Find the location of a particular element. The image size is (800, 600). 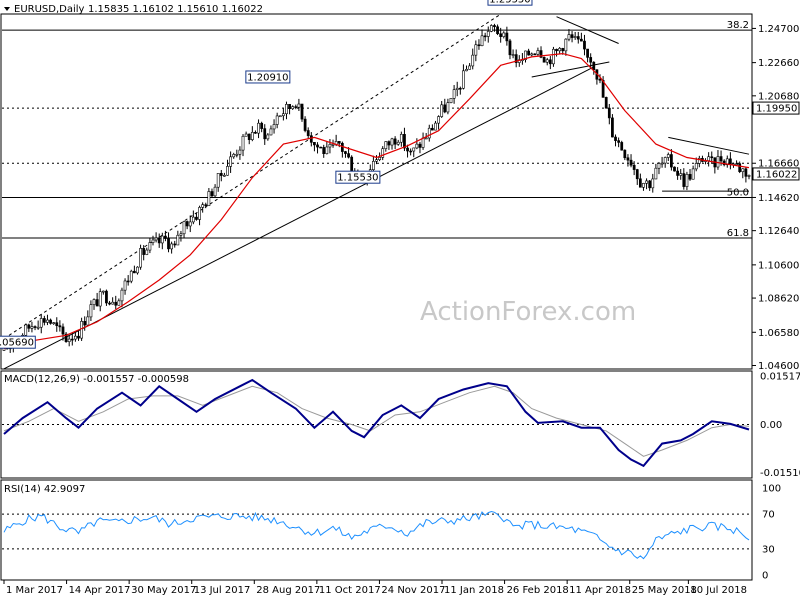

price-callout: 1.20910 is located at coordinates (268, 77).